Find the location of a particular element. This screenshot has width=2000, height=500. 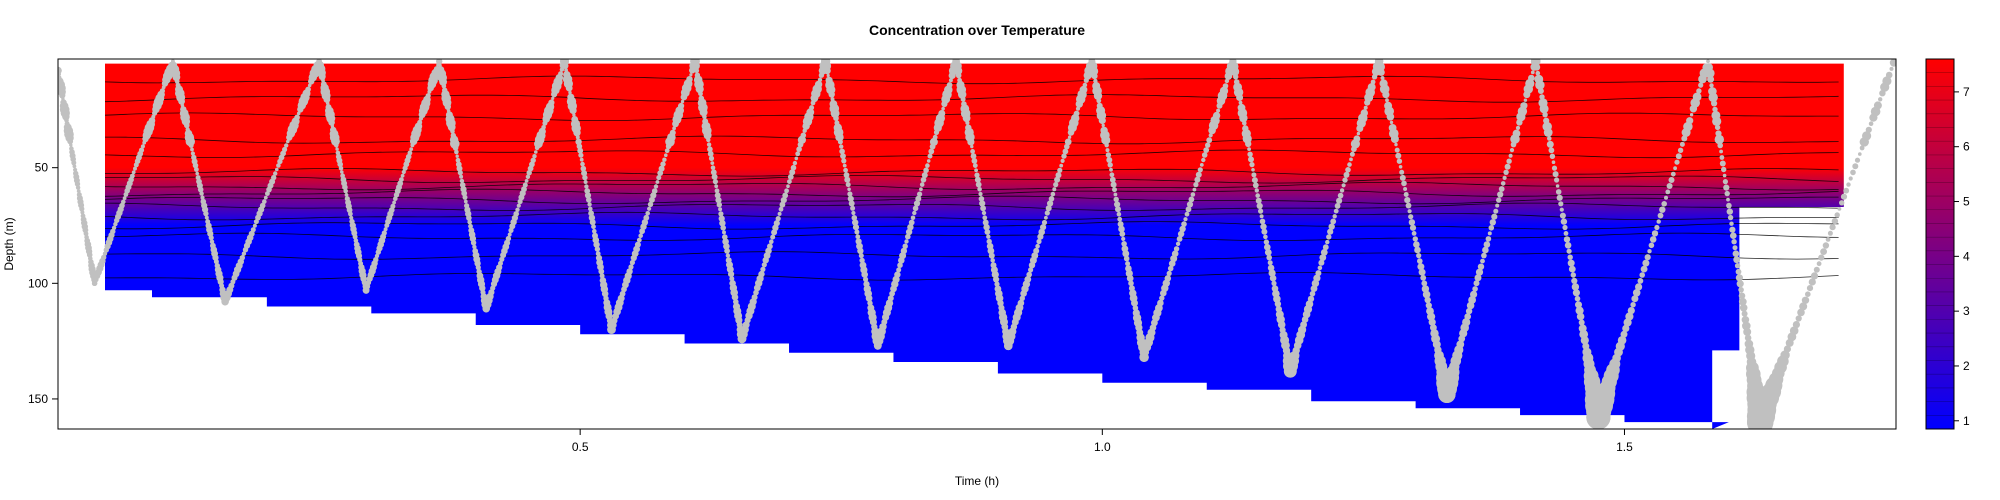

y-tick-label: 50 is located at coordinates (42, 168).